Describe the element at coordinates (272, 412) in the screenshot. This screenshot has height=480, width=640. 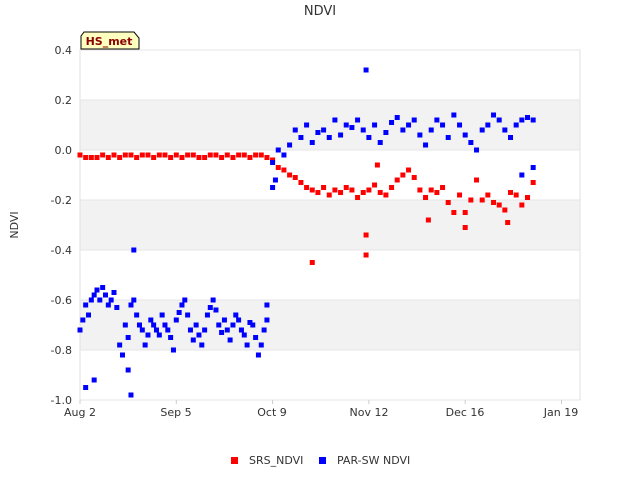
I see `x-tick-label: Oct 9` at that location.